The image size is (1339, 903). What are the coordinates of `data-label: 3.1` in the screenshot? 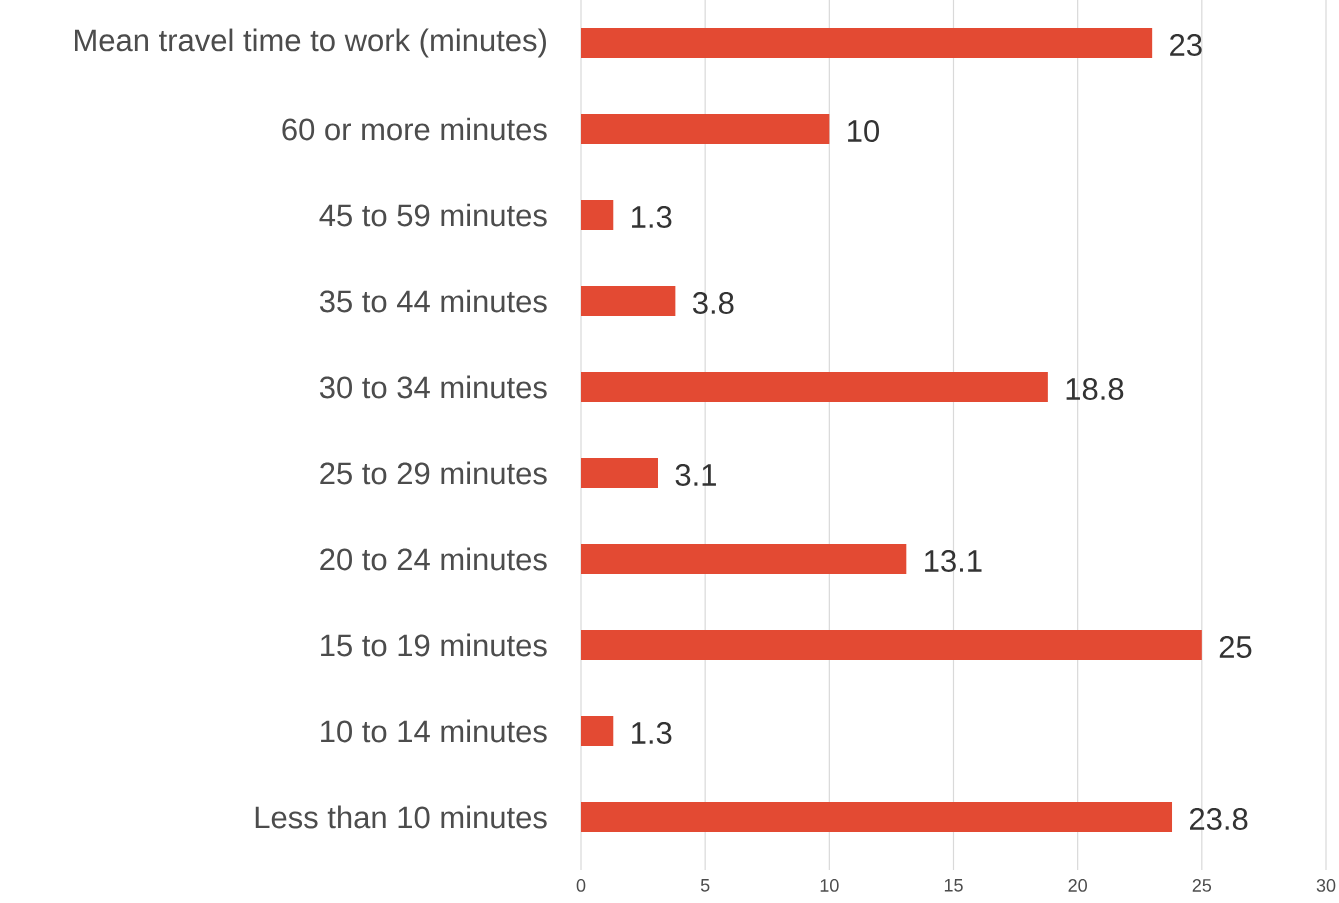 It's located at (695, 475).